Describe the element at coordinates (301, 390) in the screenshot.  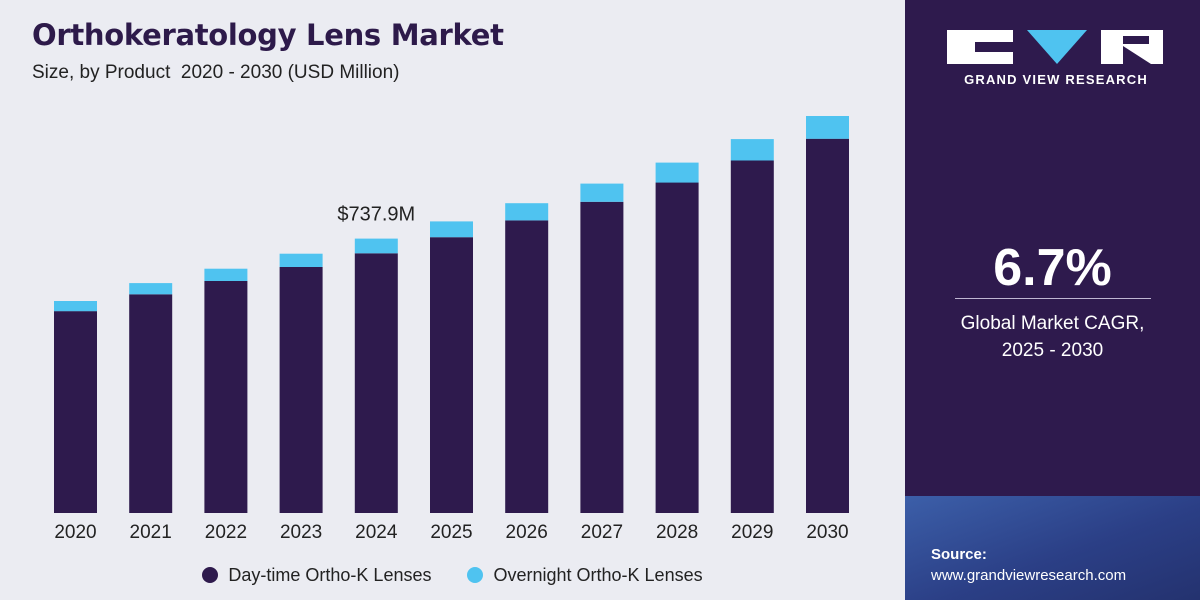
I see `bar-daytime-2023` at that location.